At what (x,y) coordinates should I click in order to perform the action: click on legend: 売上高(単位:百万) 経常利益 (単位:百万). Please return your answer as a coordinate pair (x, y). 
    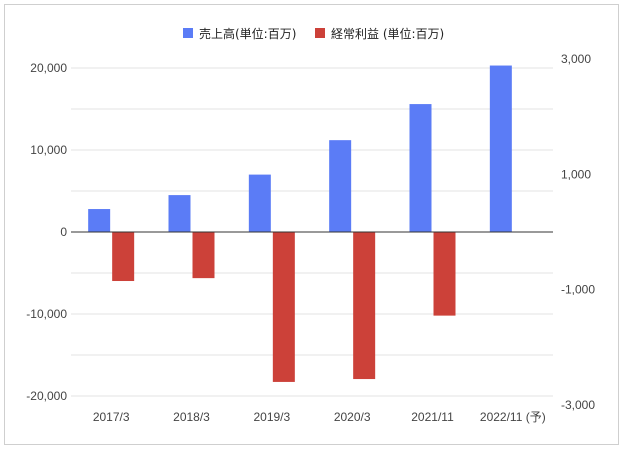
    Looking at the image, I should click on (313, 33).